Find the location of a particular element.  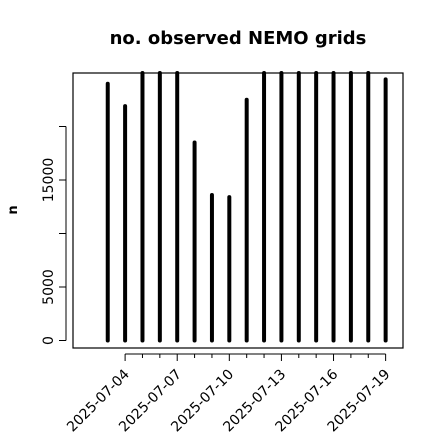

y-axis-label: n is located at coordinates (13, 209).